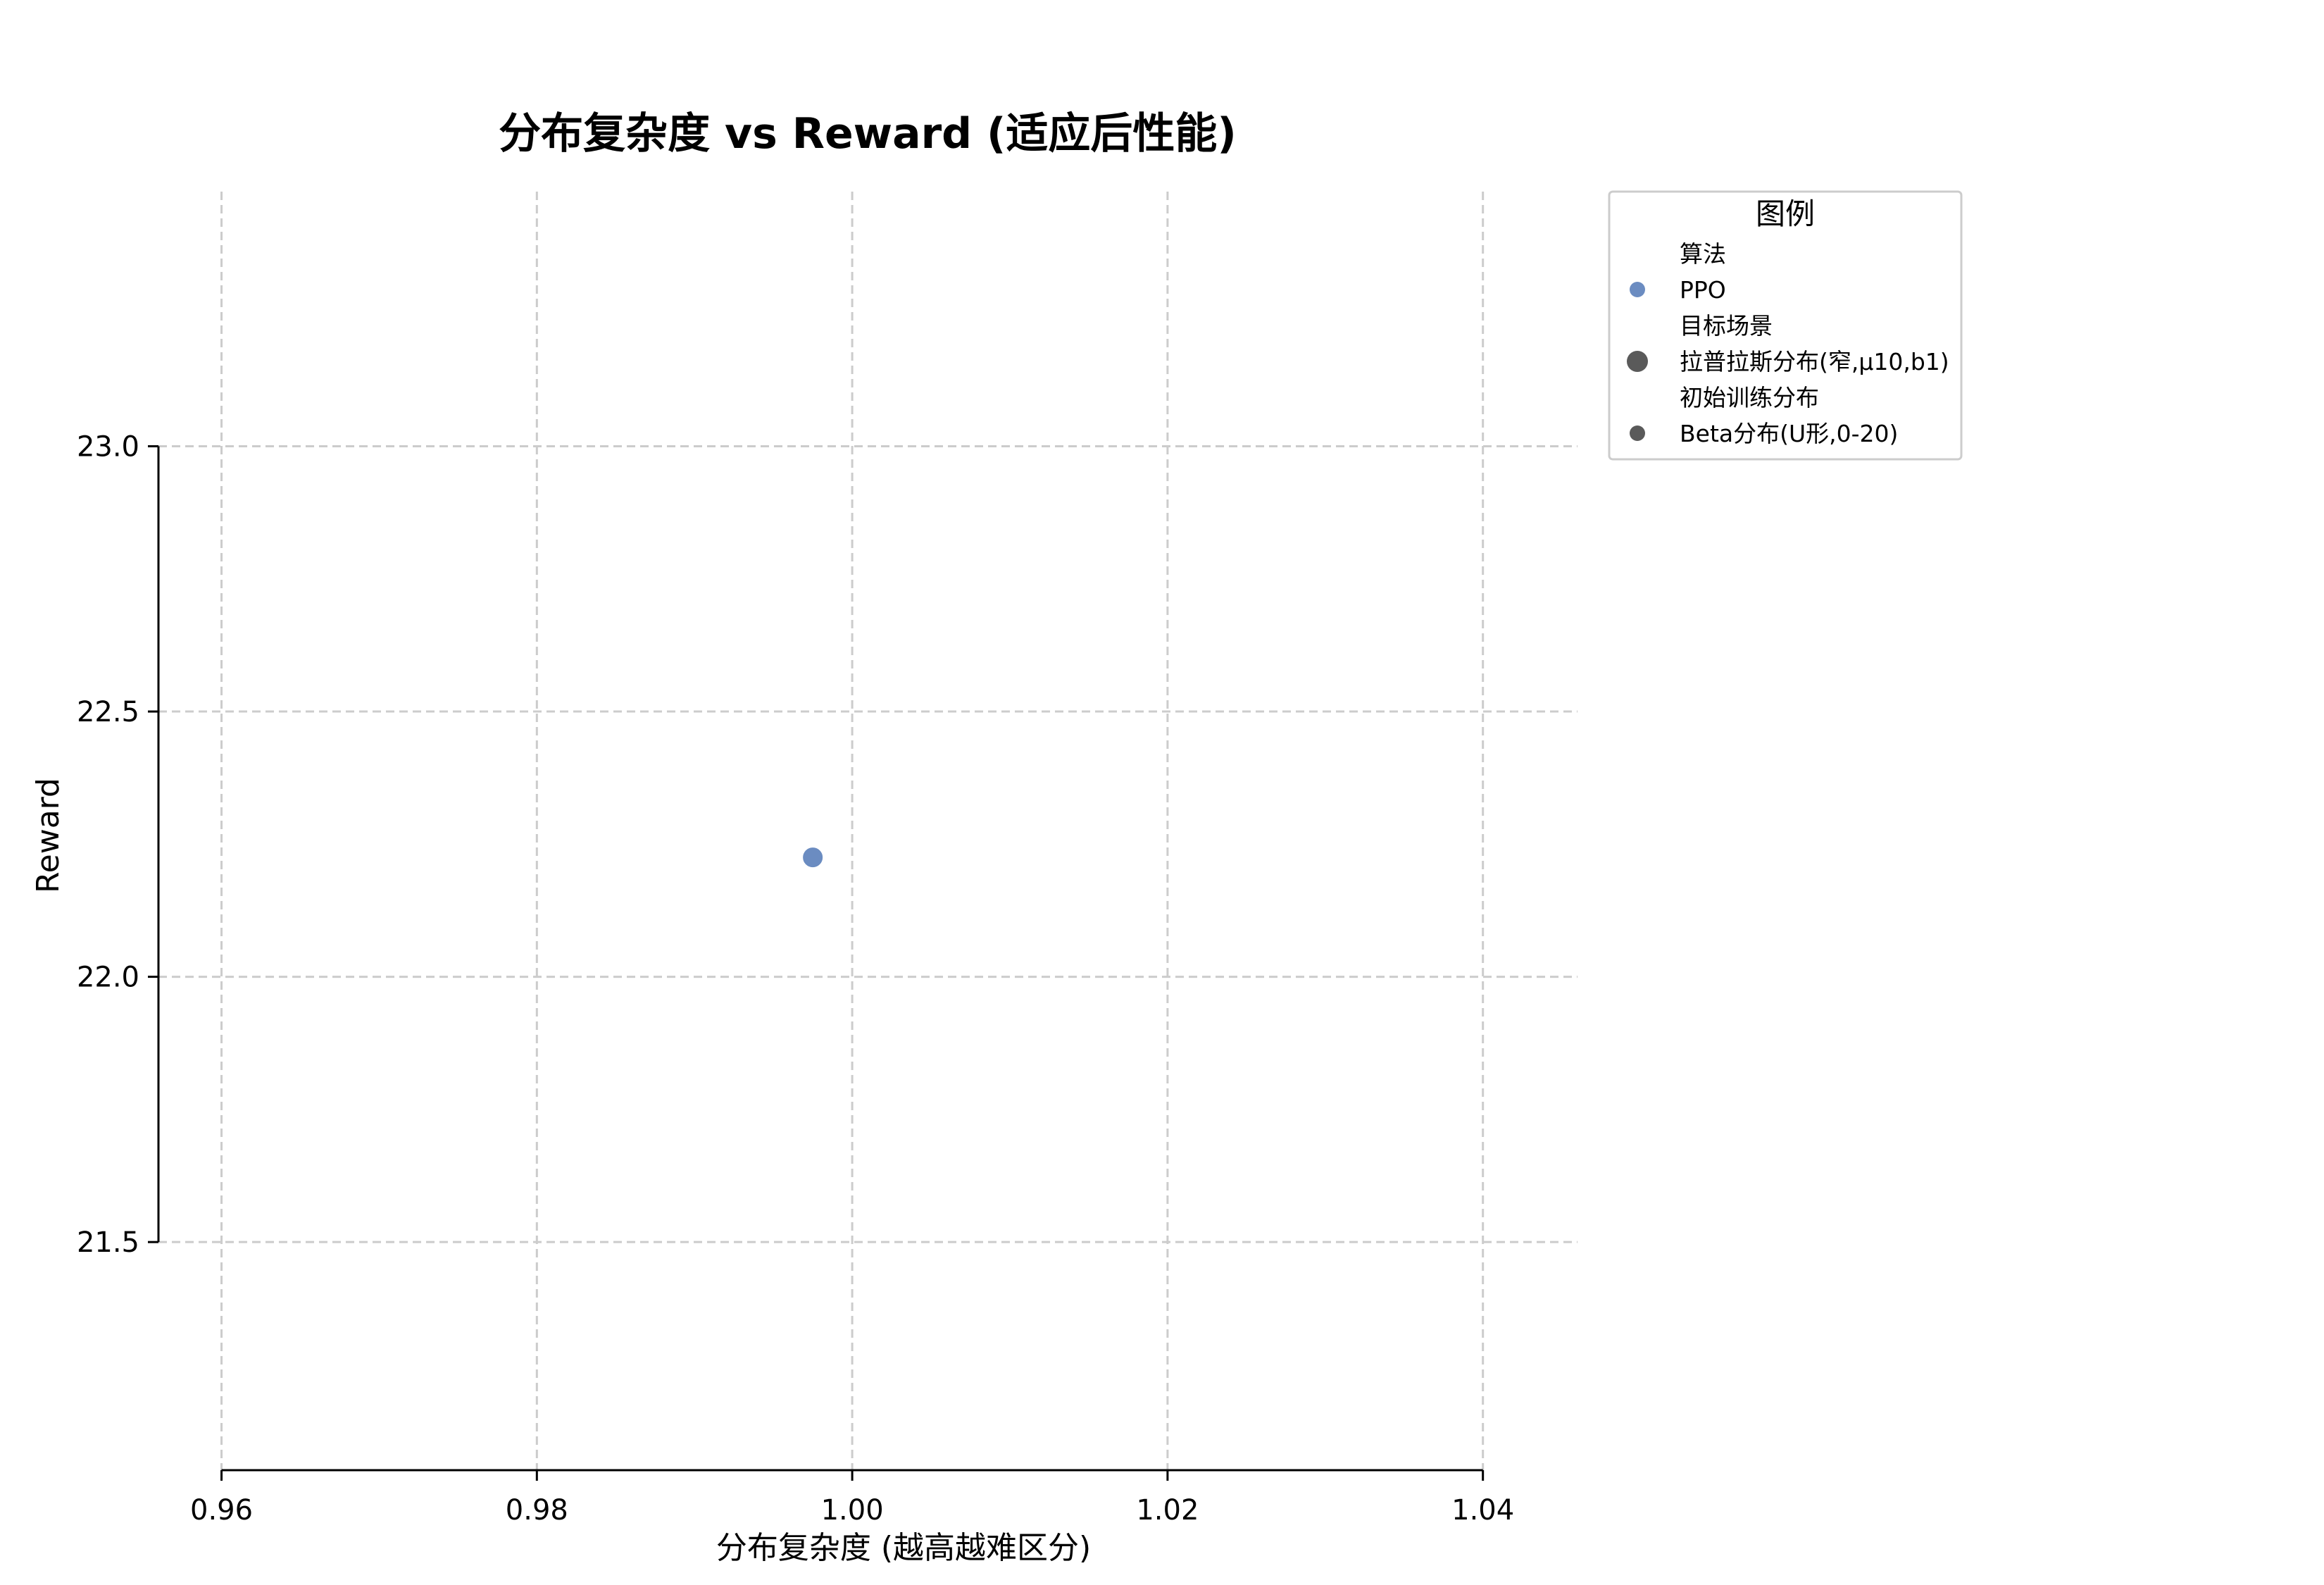 The width and height of the screenshot is (2324, 1585). Describe the element at coordinates (1789, 433) in the screenshot. I see `legend-entry-label: Beta分布(U形,0-20)` at that location.